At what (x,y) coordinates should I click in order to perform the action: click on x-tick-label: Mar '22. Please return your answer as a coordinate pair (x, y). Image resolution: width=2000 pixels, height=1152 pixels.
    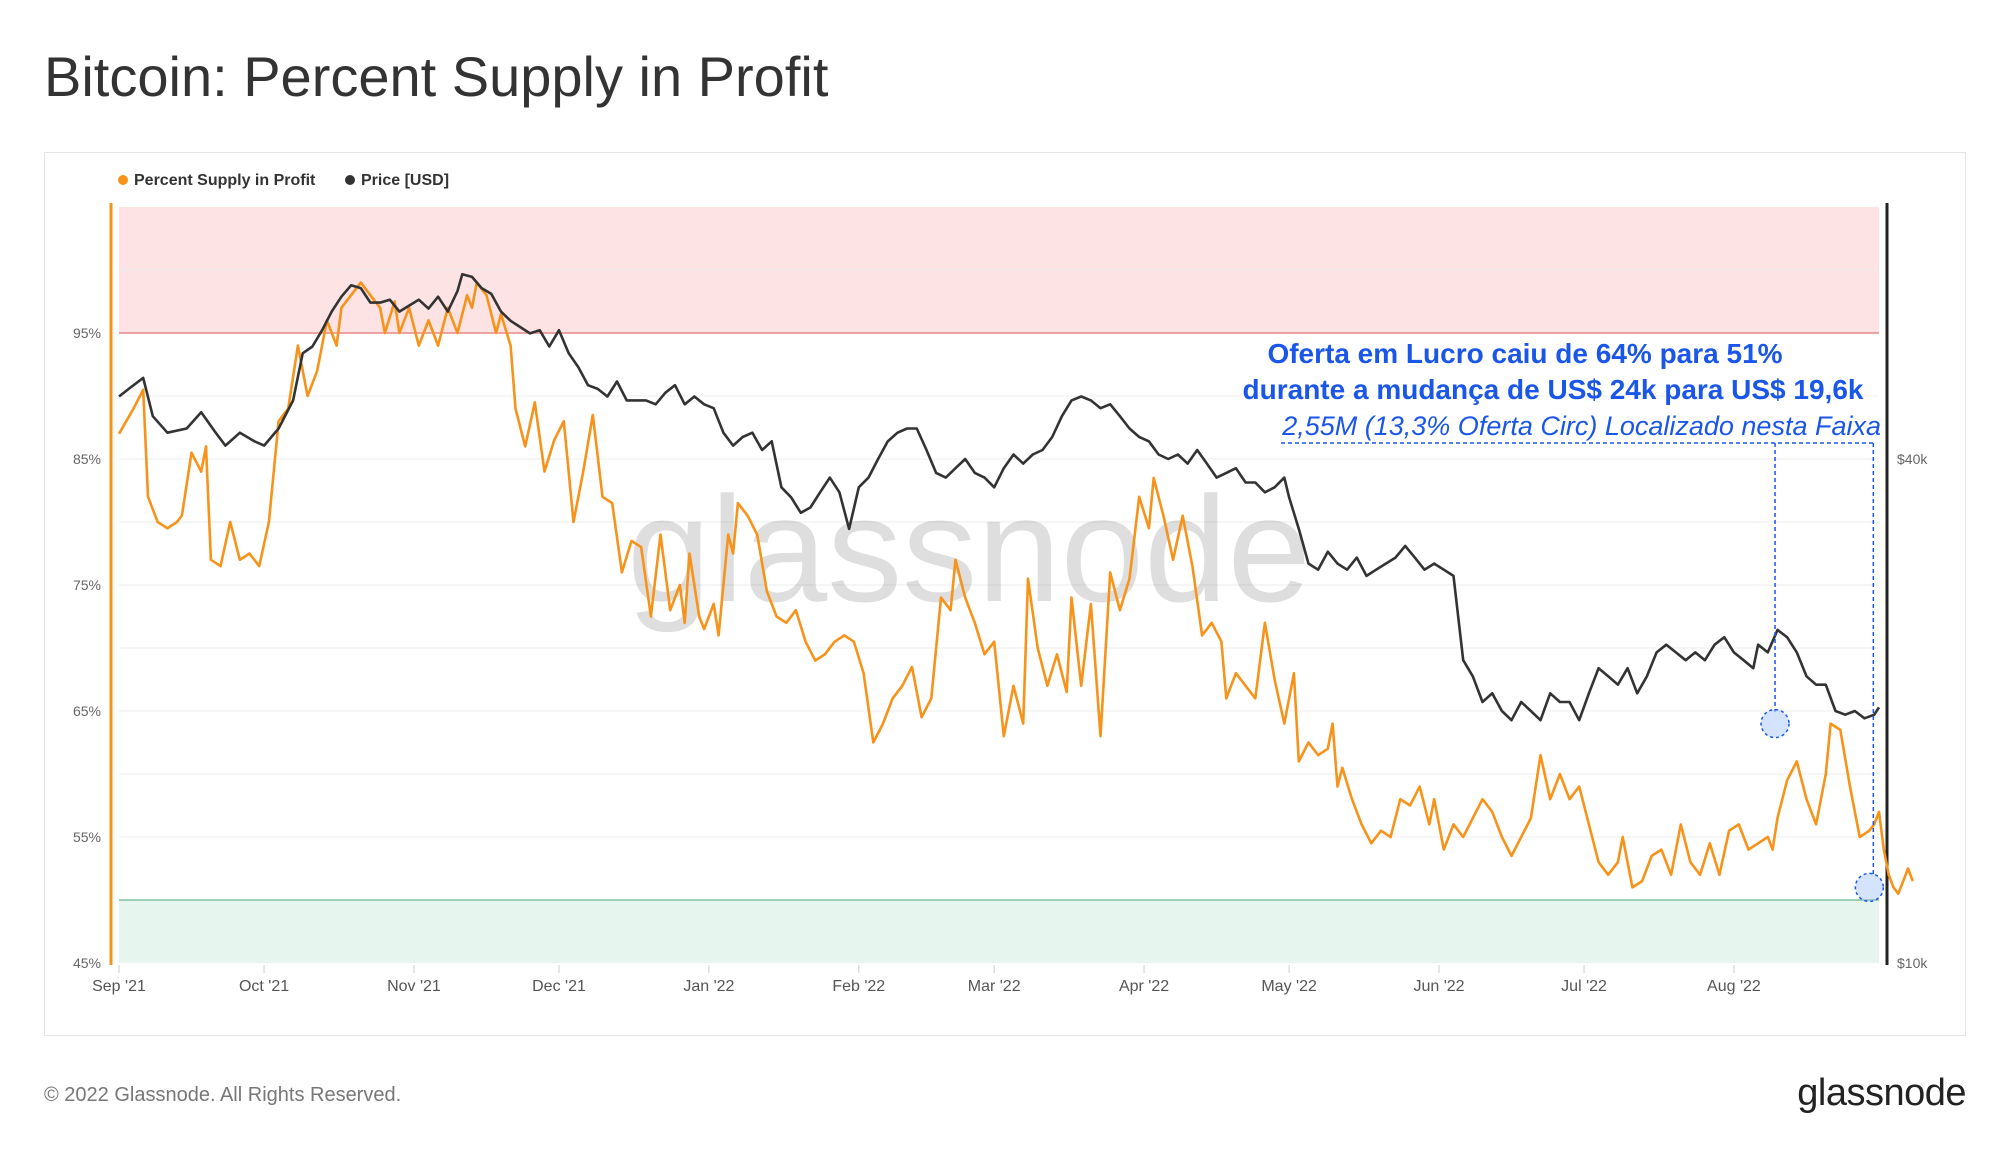
    Looking at the image, I should click on (994, 986).